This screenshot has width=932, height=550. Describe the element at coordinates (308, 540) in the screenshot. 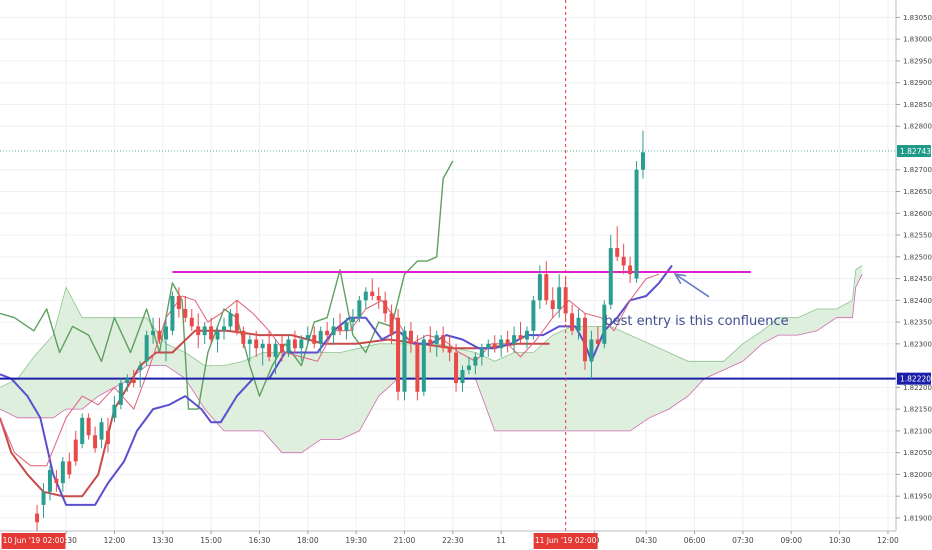

I see `time-tick-label: 18:00` at that location.